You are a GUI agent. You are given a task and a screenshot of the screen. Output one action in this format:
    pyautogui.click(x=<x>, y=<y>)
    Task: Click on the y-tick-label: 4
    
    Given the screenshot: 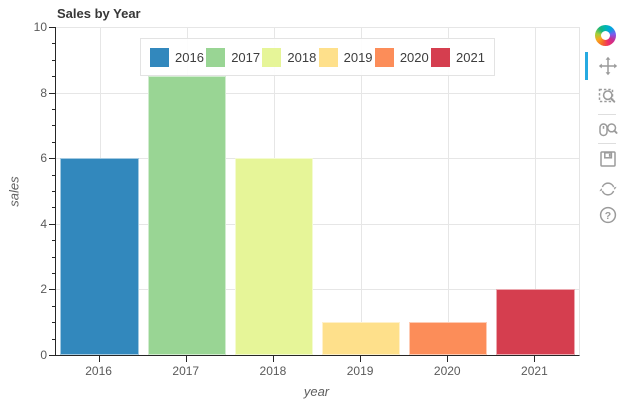 What is the action you would take?
    pyautogui.click(x=43, y=223)
    